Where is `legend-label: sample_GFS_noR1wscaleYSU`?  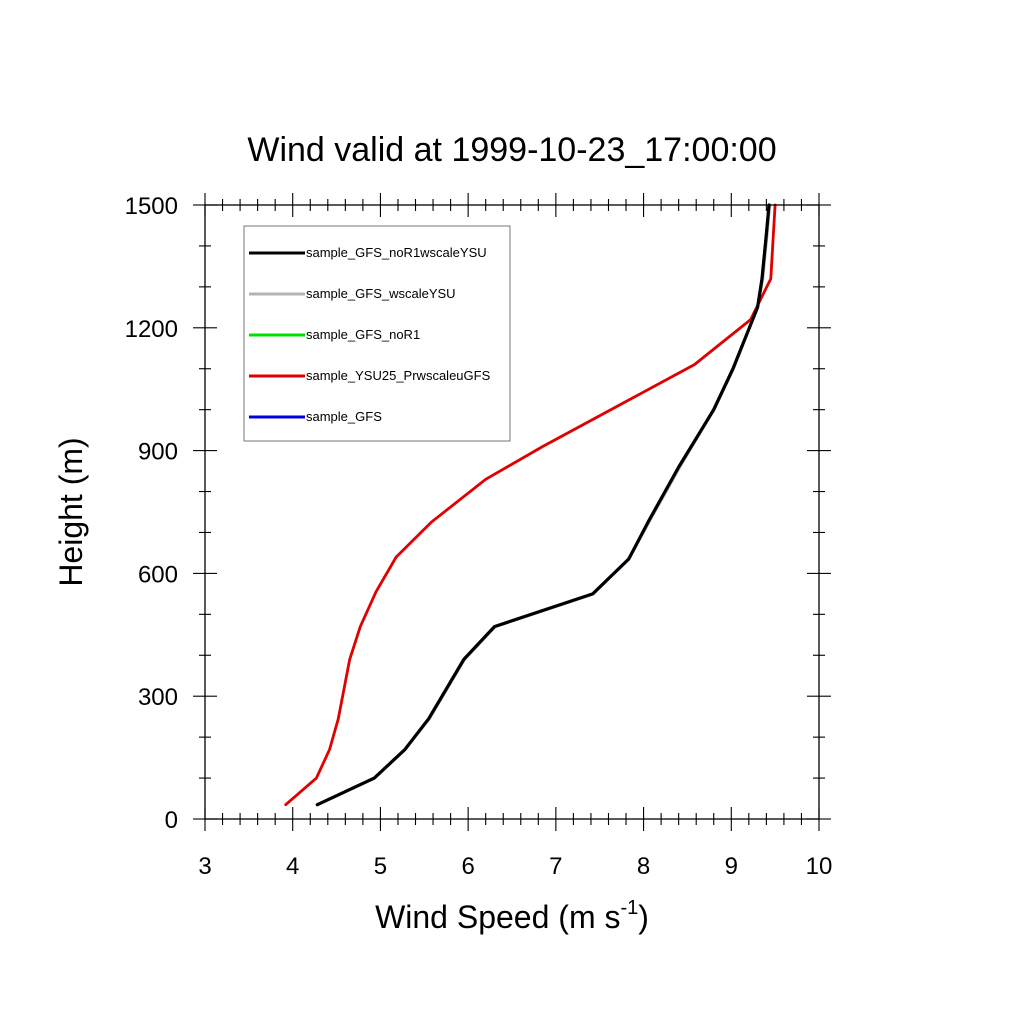
legend-label: sample_GFS_noR1wscaleYSU is located at coordinates (396, 252).